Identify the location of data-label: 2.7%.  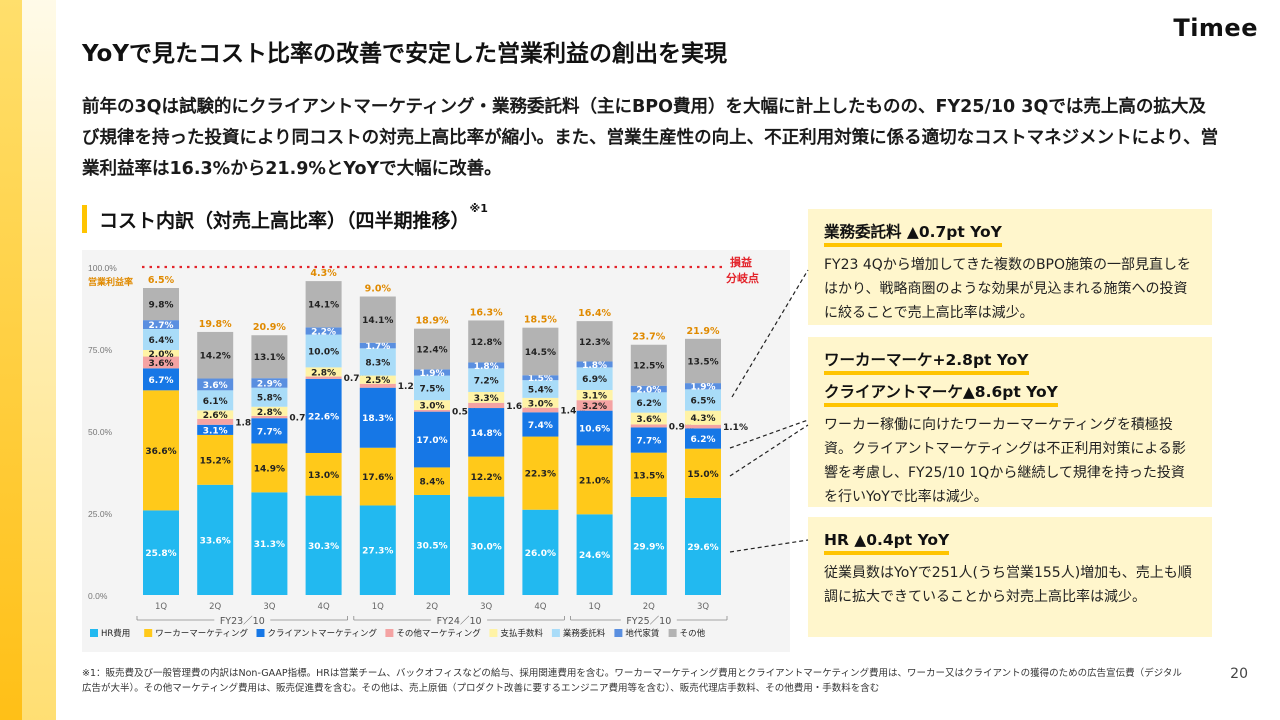
(161, 326).